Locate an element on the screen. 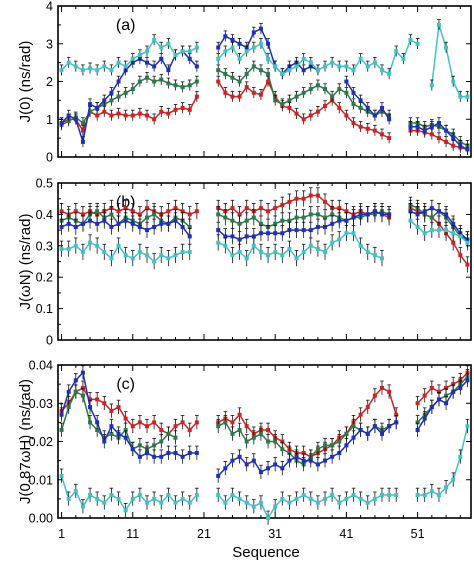  panel-label: (a) is located at coordinates (126, 25).